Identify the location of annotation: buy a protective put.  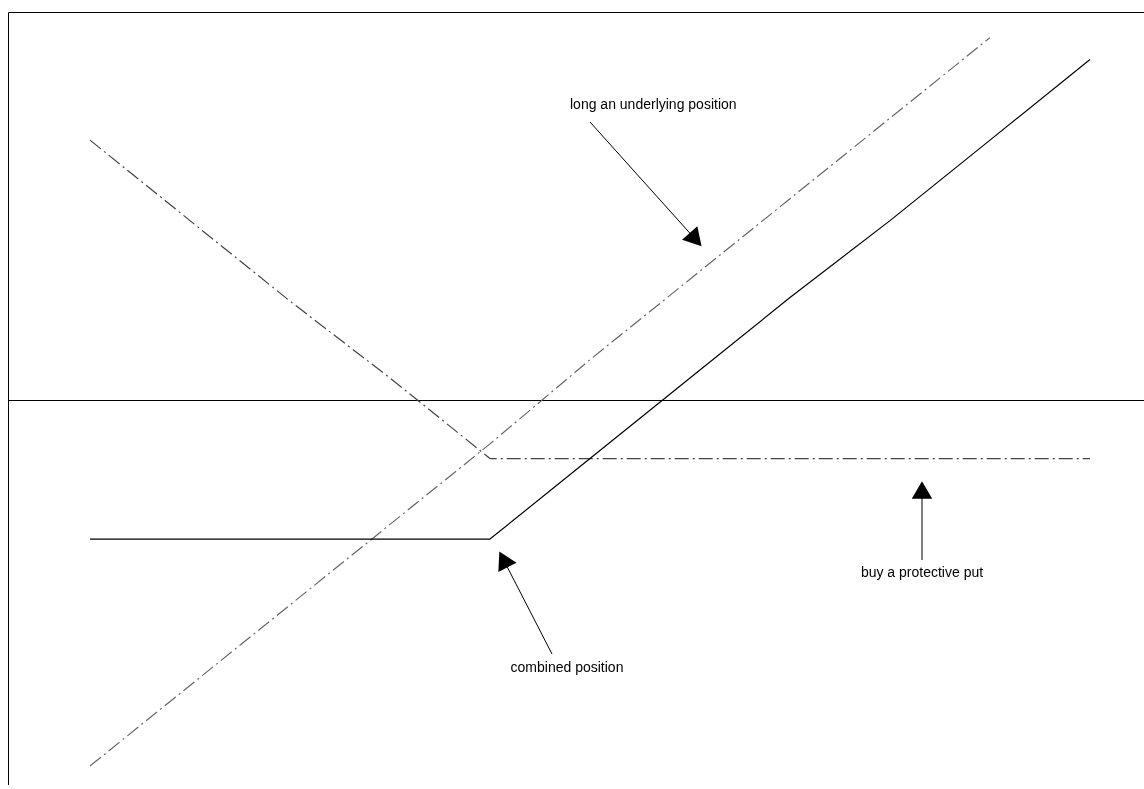
(922, 572).